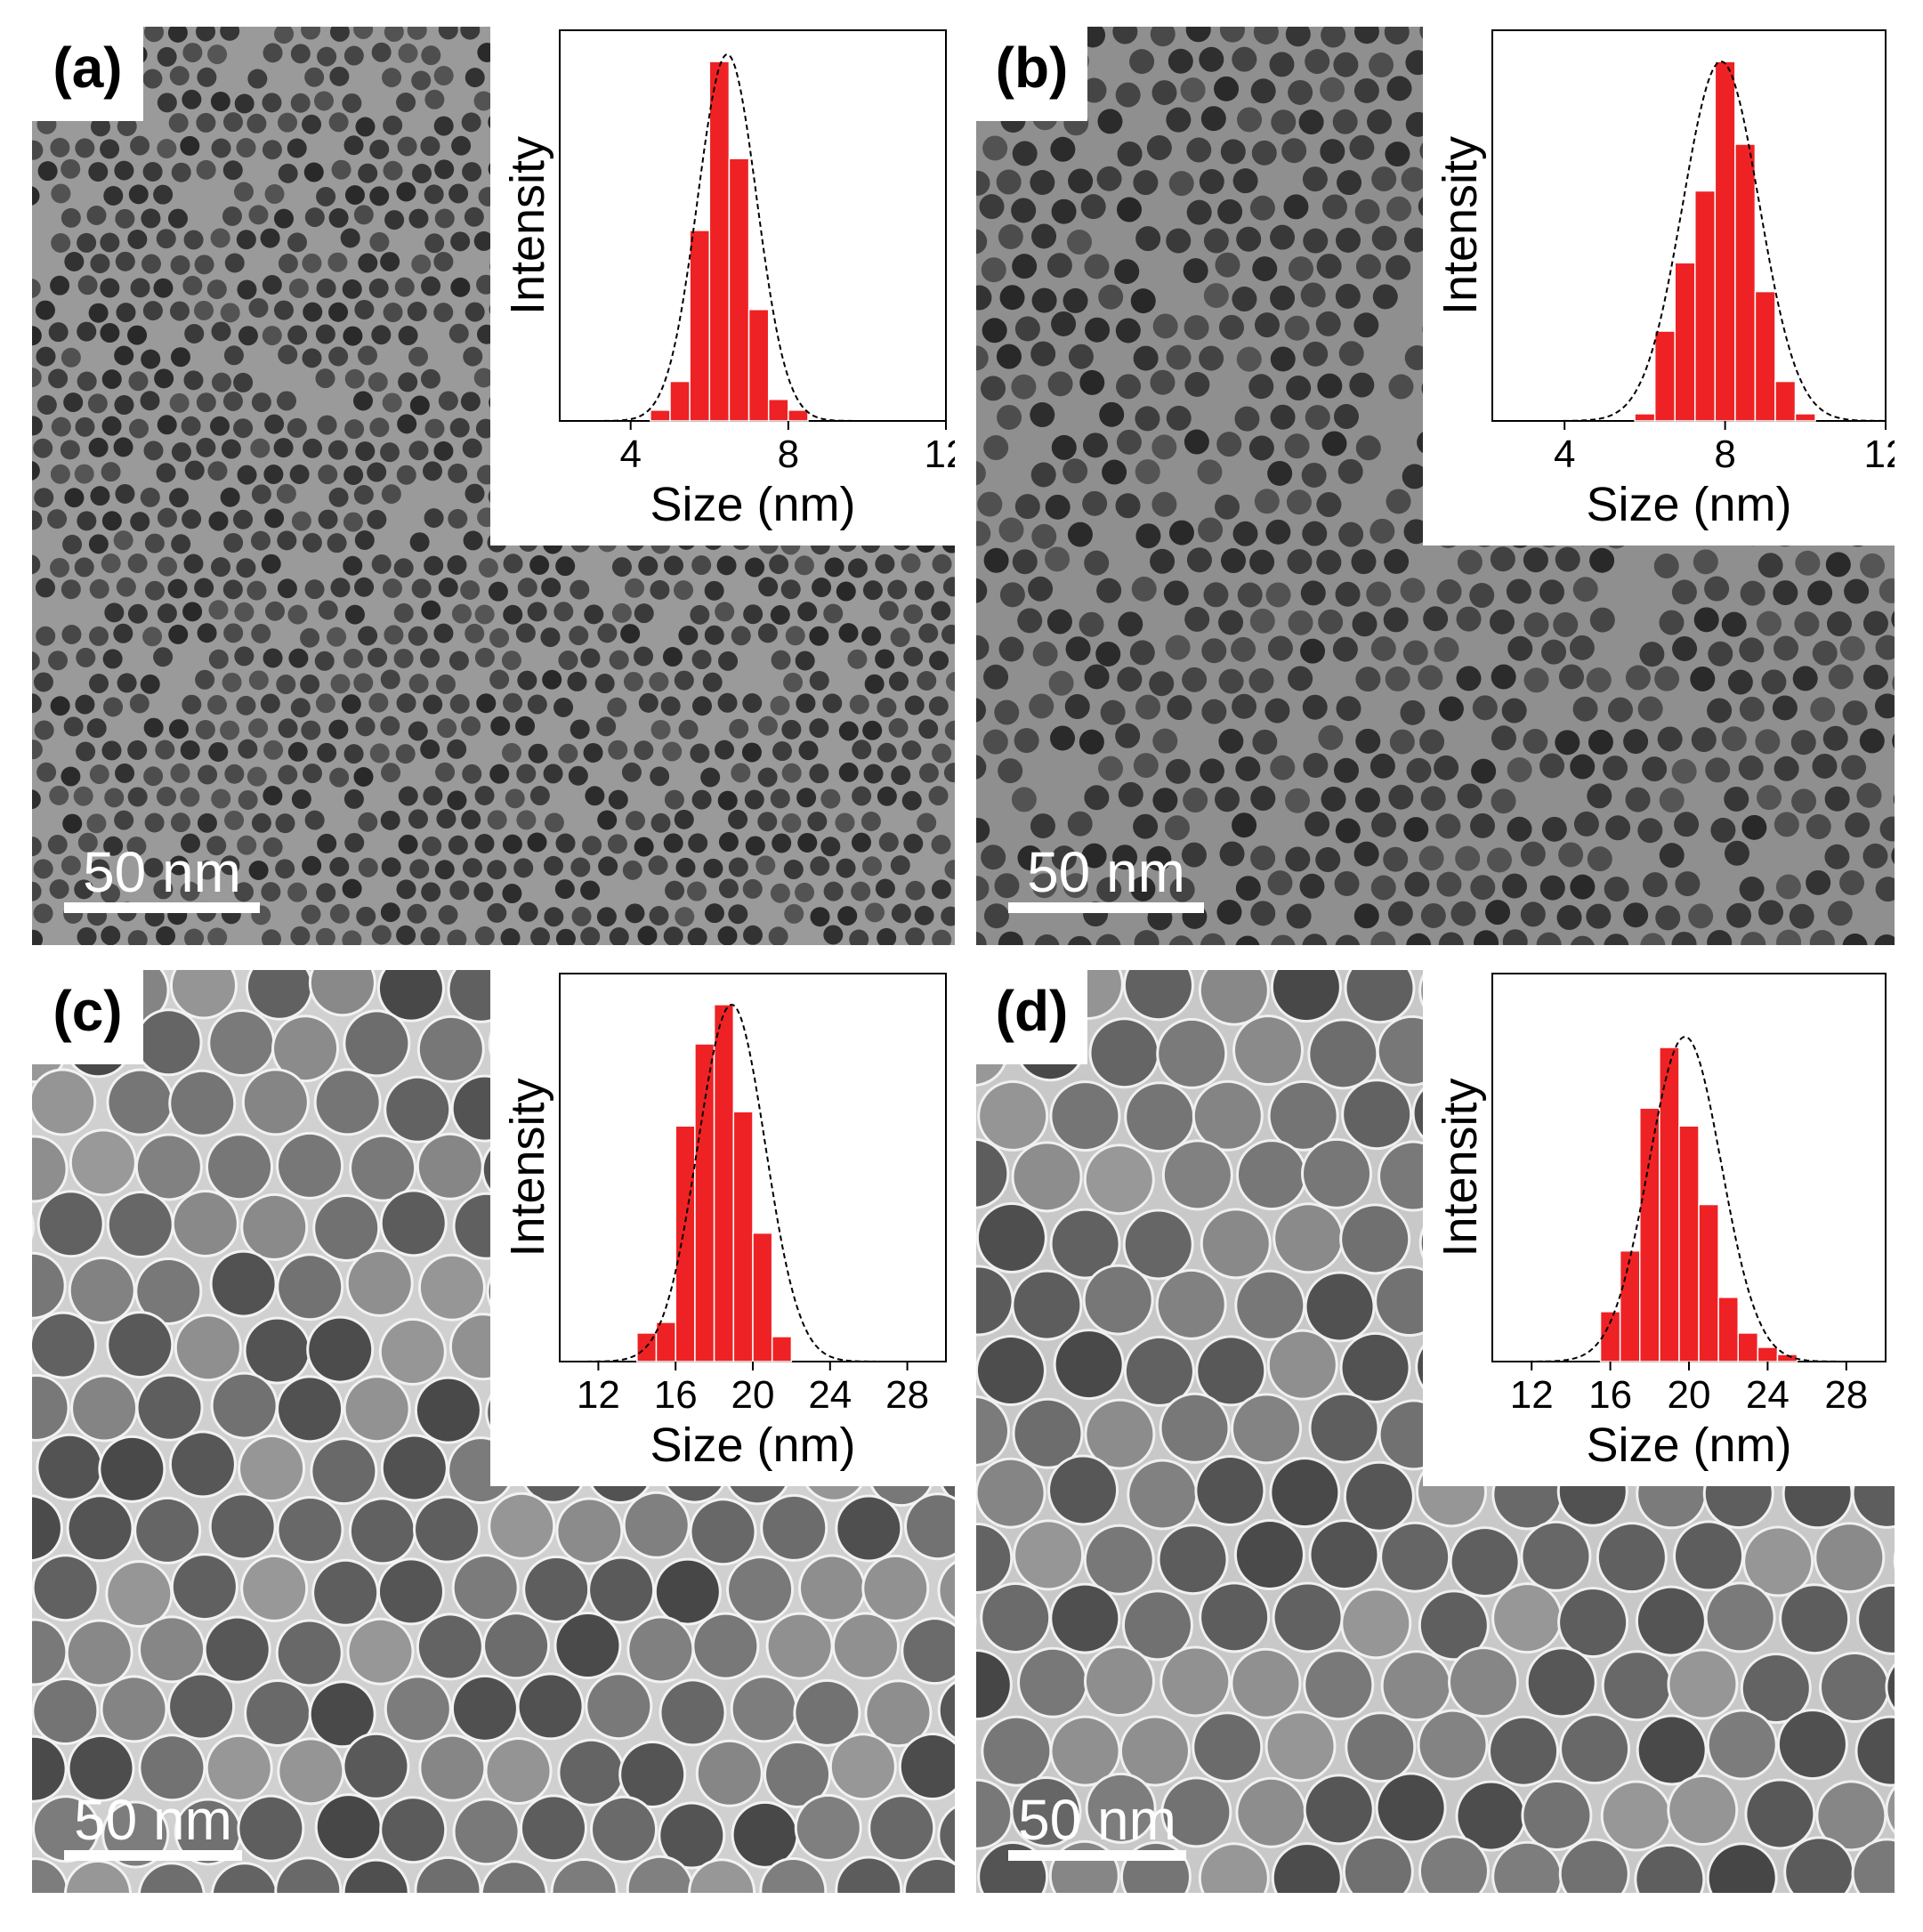 The height and width of the screenshot is (1932, 1923). What do you see at coordinates (1659, 1228) in the screenshot?
I see `size-histogram-d: 12 16 20 24 28 Size (nm) Intensity` at bounding box center [1659, 1228].